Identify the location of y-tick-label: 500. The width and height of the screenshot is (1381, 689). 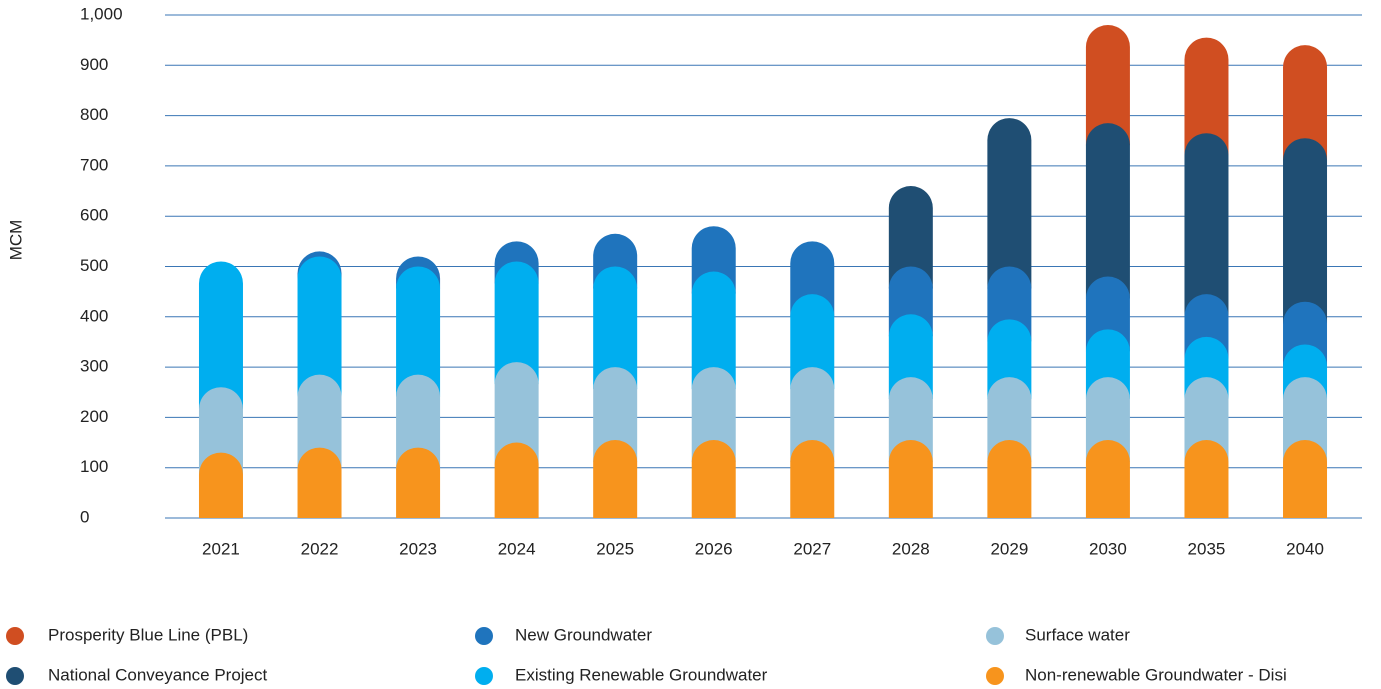
(94, 265).